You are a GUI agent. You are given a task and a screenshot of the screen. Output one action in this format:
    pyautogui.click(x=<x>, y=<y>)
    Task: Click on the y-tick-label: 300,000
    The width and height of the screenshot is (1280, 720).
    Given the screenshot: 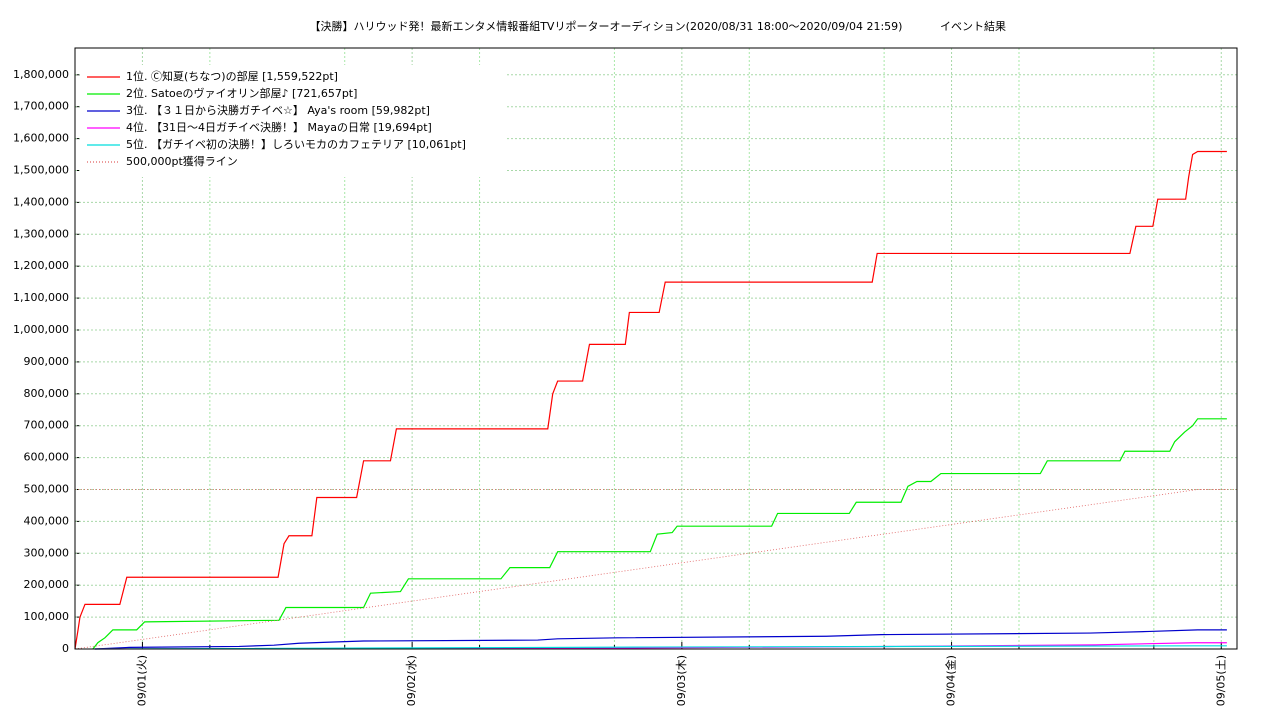 What is the action you would take?
    pyautogui.click(x=47, y=552)
    